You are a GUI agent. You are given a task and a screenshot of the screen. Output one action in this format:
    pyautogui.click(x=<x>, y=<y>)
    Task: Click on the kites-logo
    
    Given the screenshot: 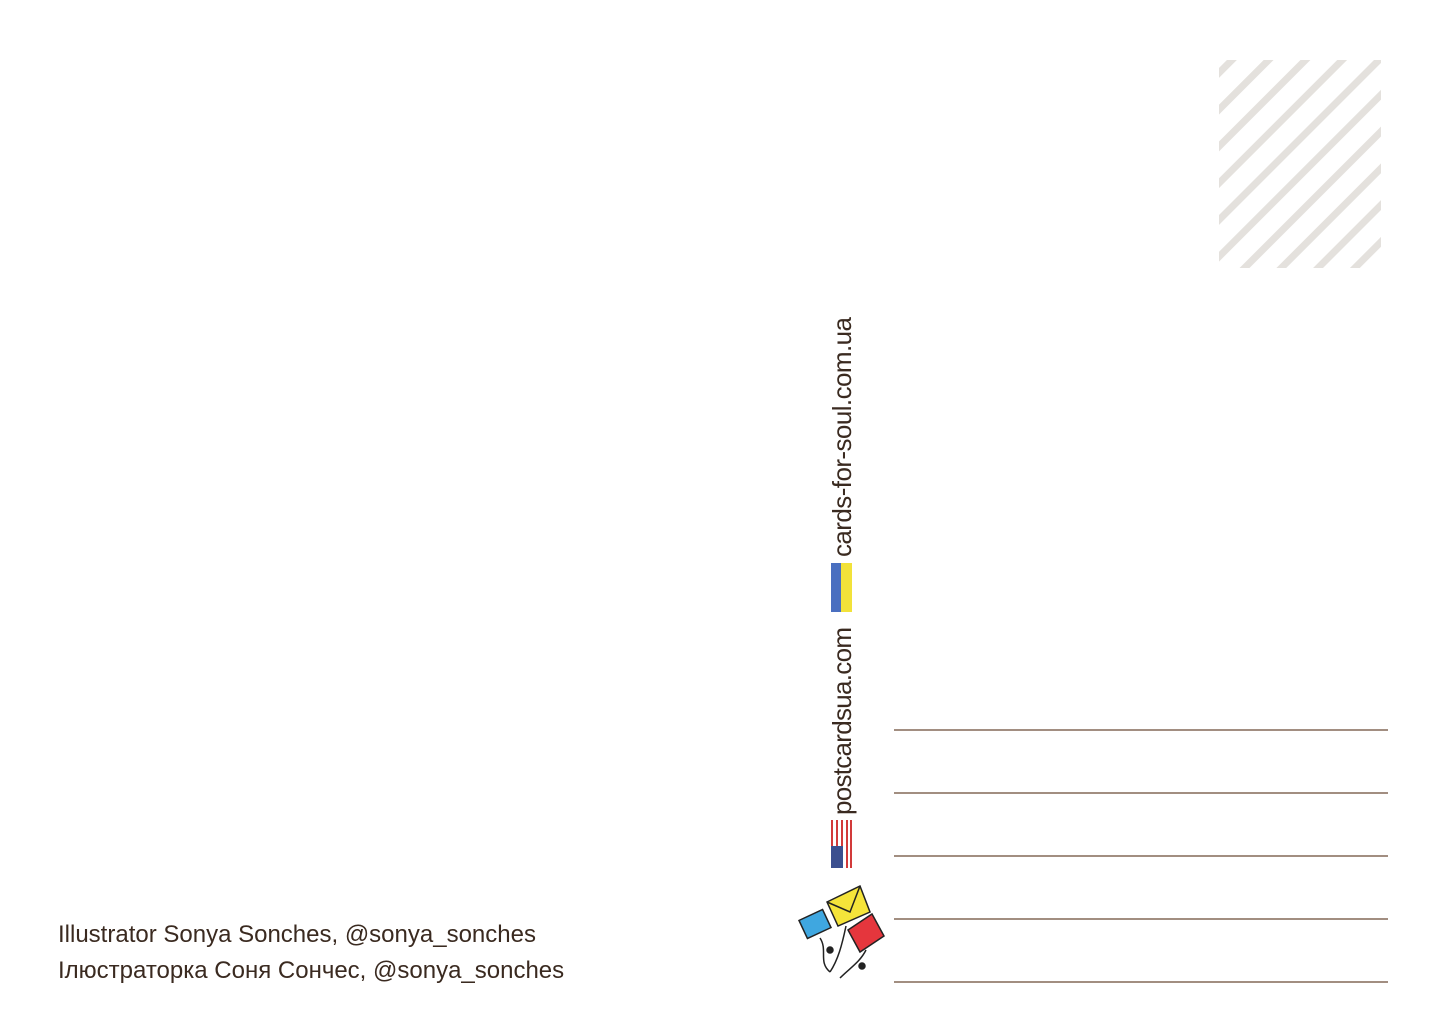 What is the action you would take?
    pyautogui.click(x=841, y=931)
    